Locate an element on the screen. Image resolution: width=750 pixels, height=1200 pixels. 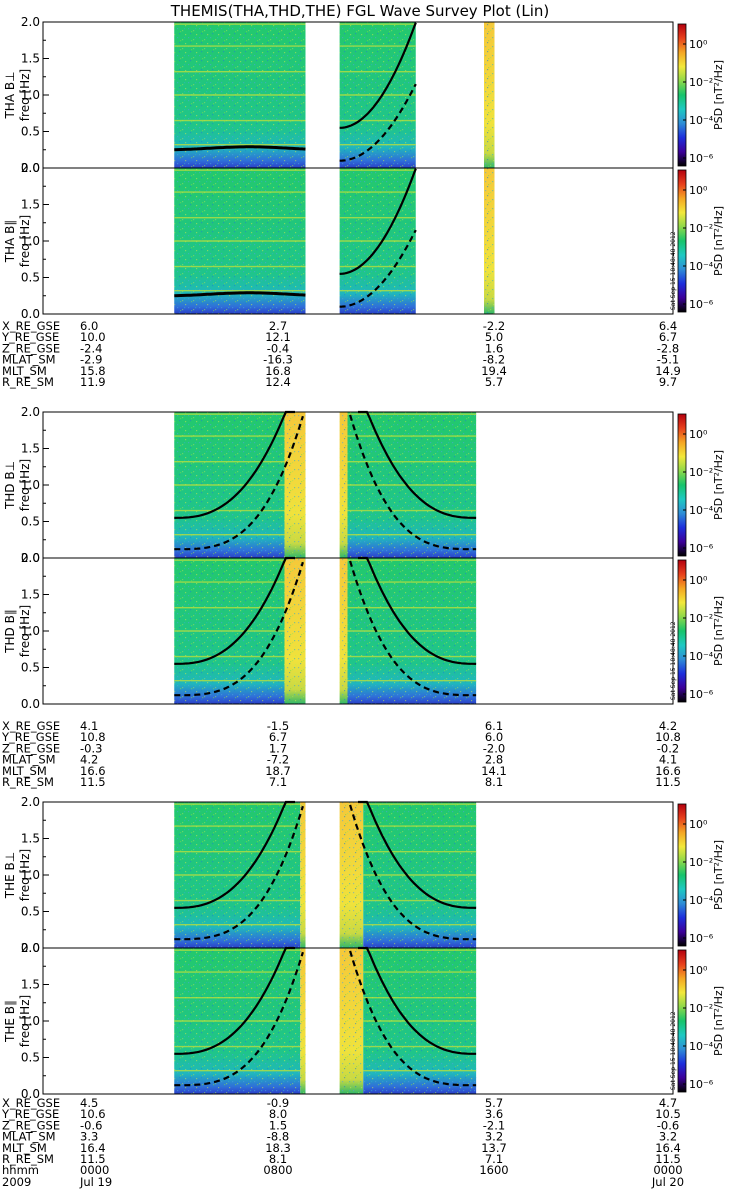
colorbar-scale is located at coordinates (682, 485).